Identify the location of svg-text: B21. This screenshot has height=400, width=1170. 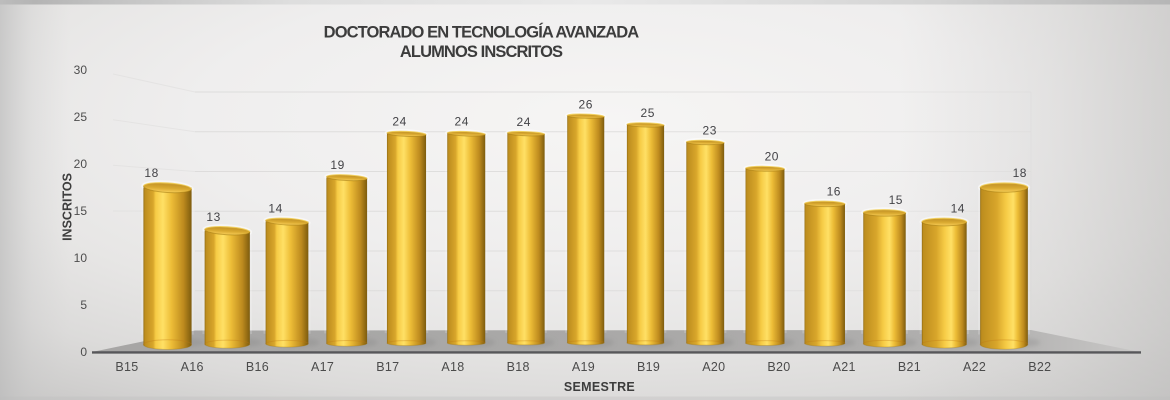
(909, 367).